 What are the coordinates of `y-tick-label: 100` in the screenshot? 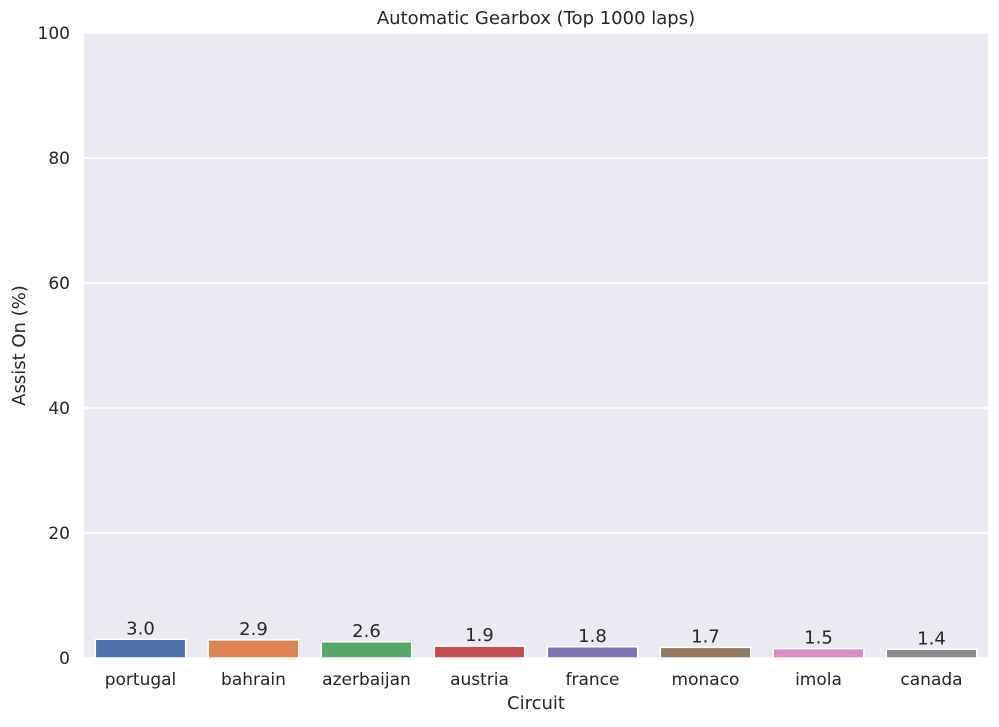 It's located at (54, 34).